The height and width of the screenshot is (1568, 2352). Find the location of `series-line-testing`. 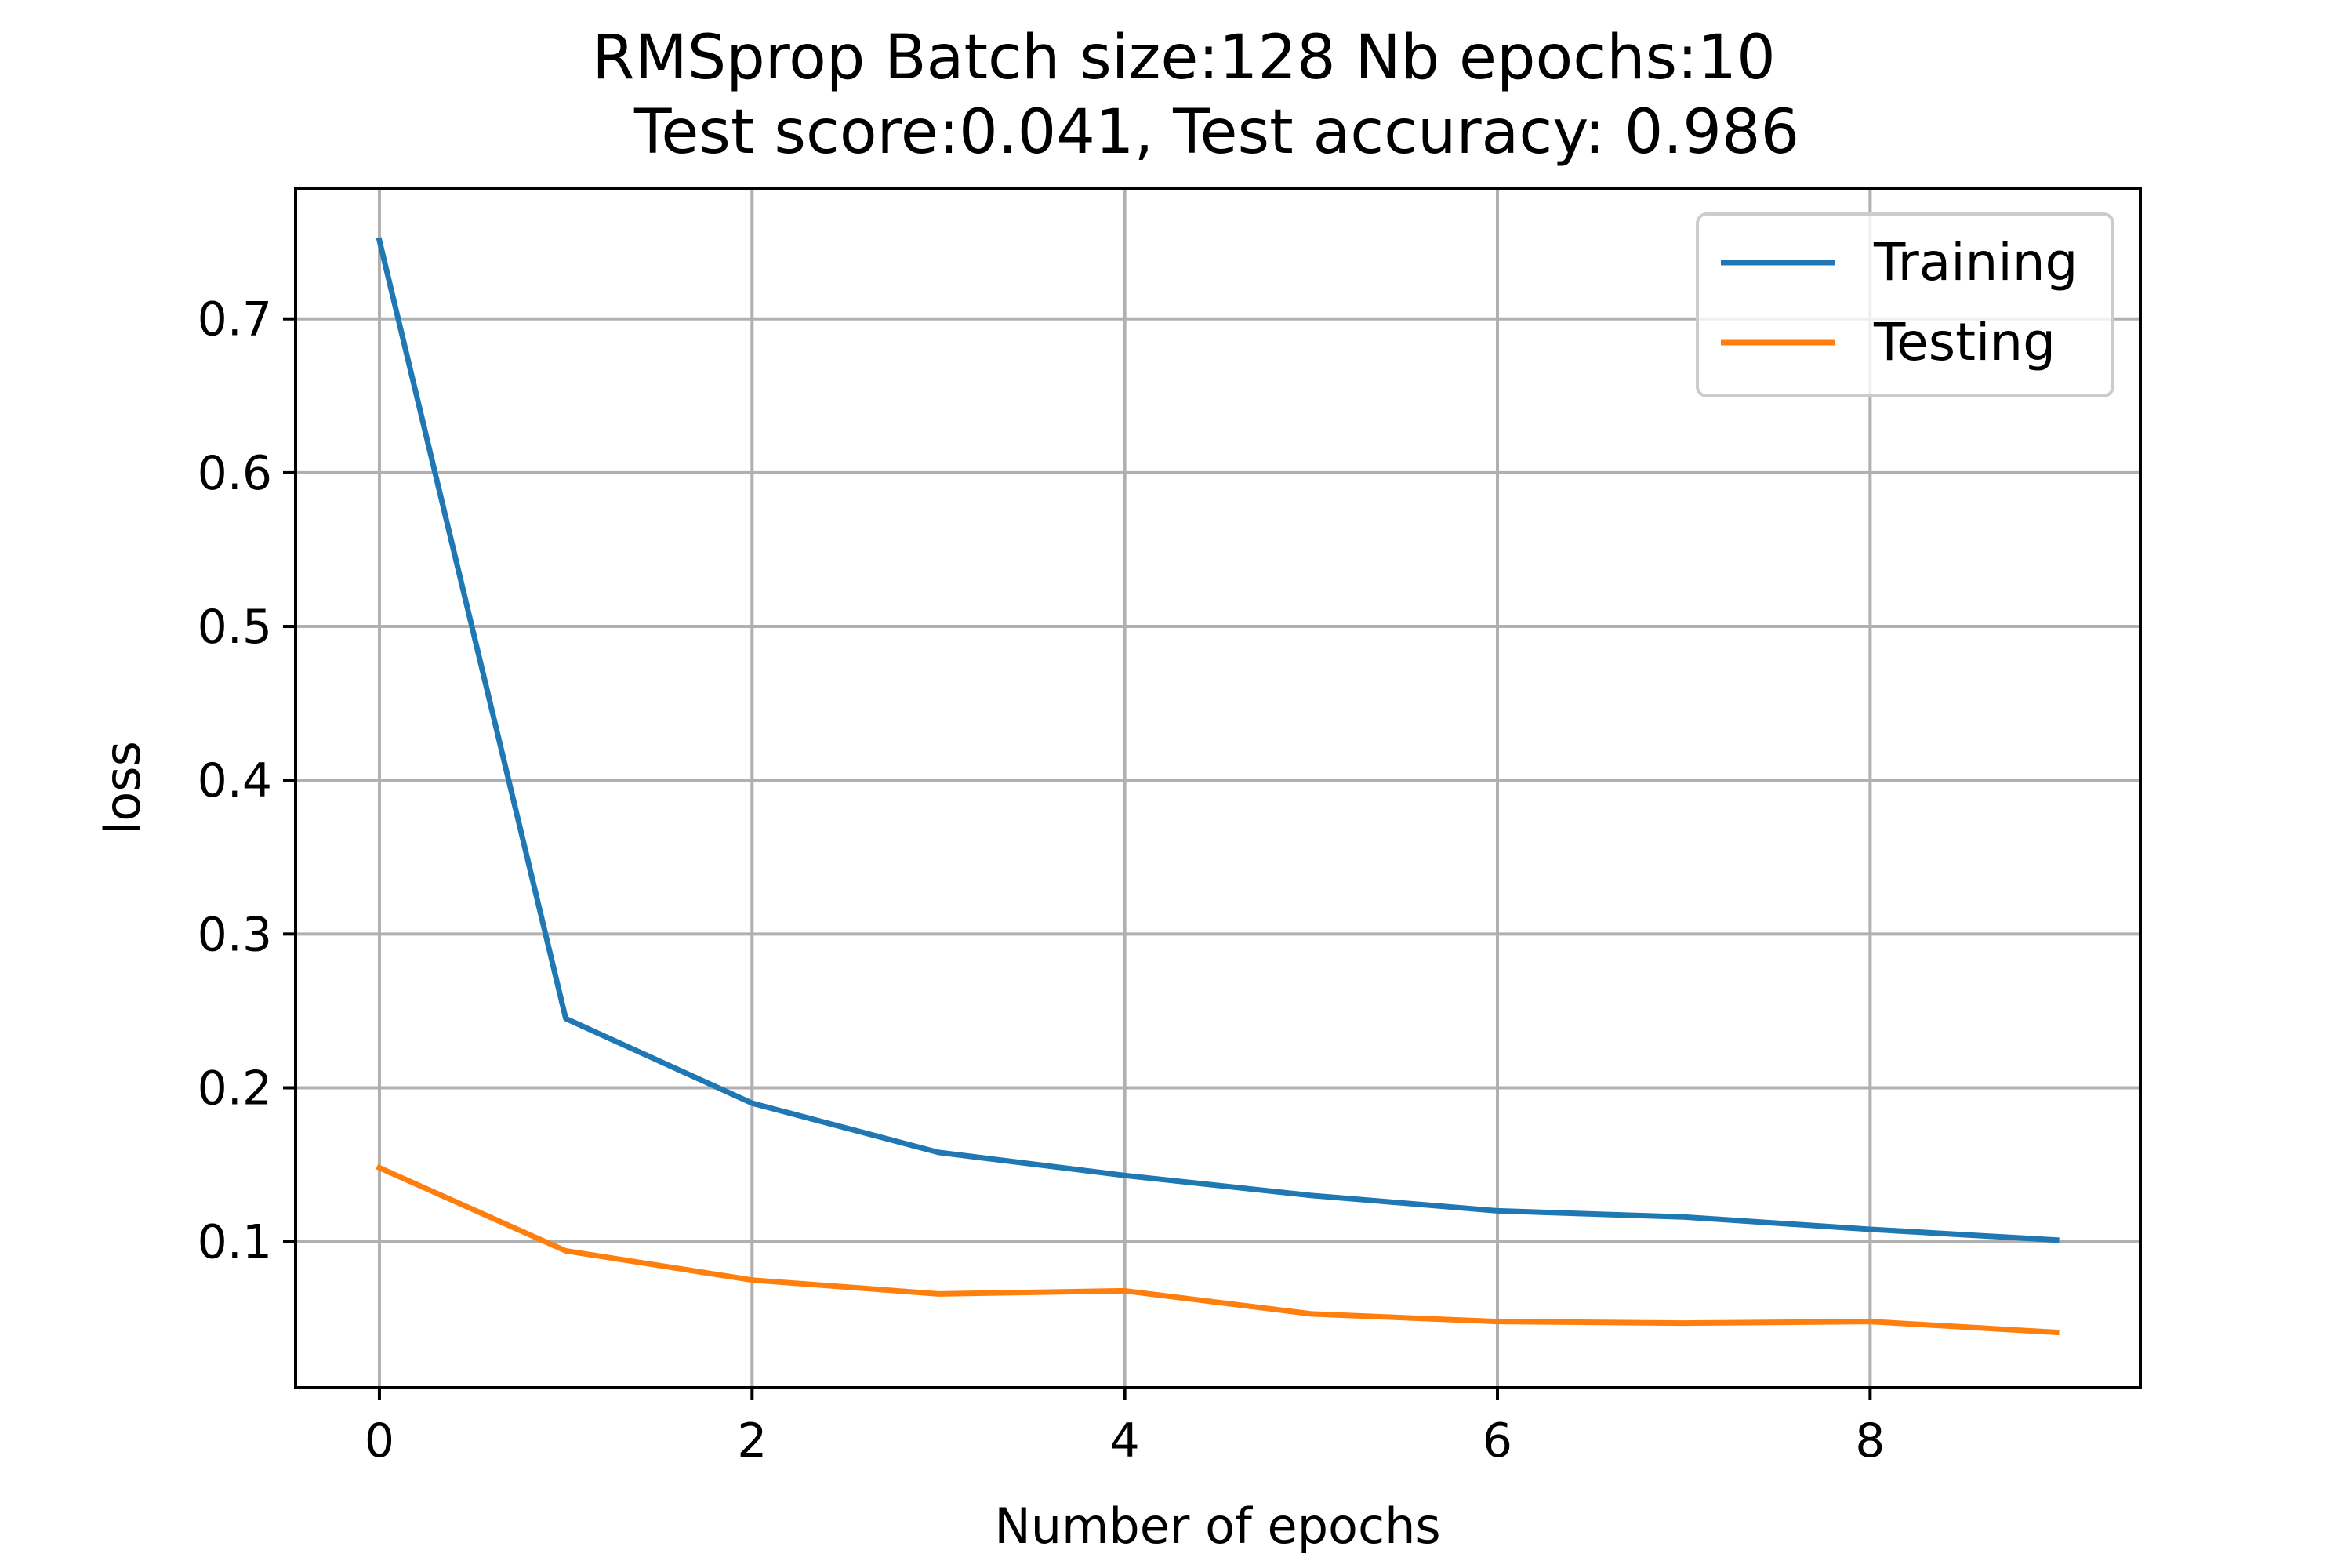

series-line-testing is located at coordinates (1218, 1249).